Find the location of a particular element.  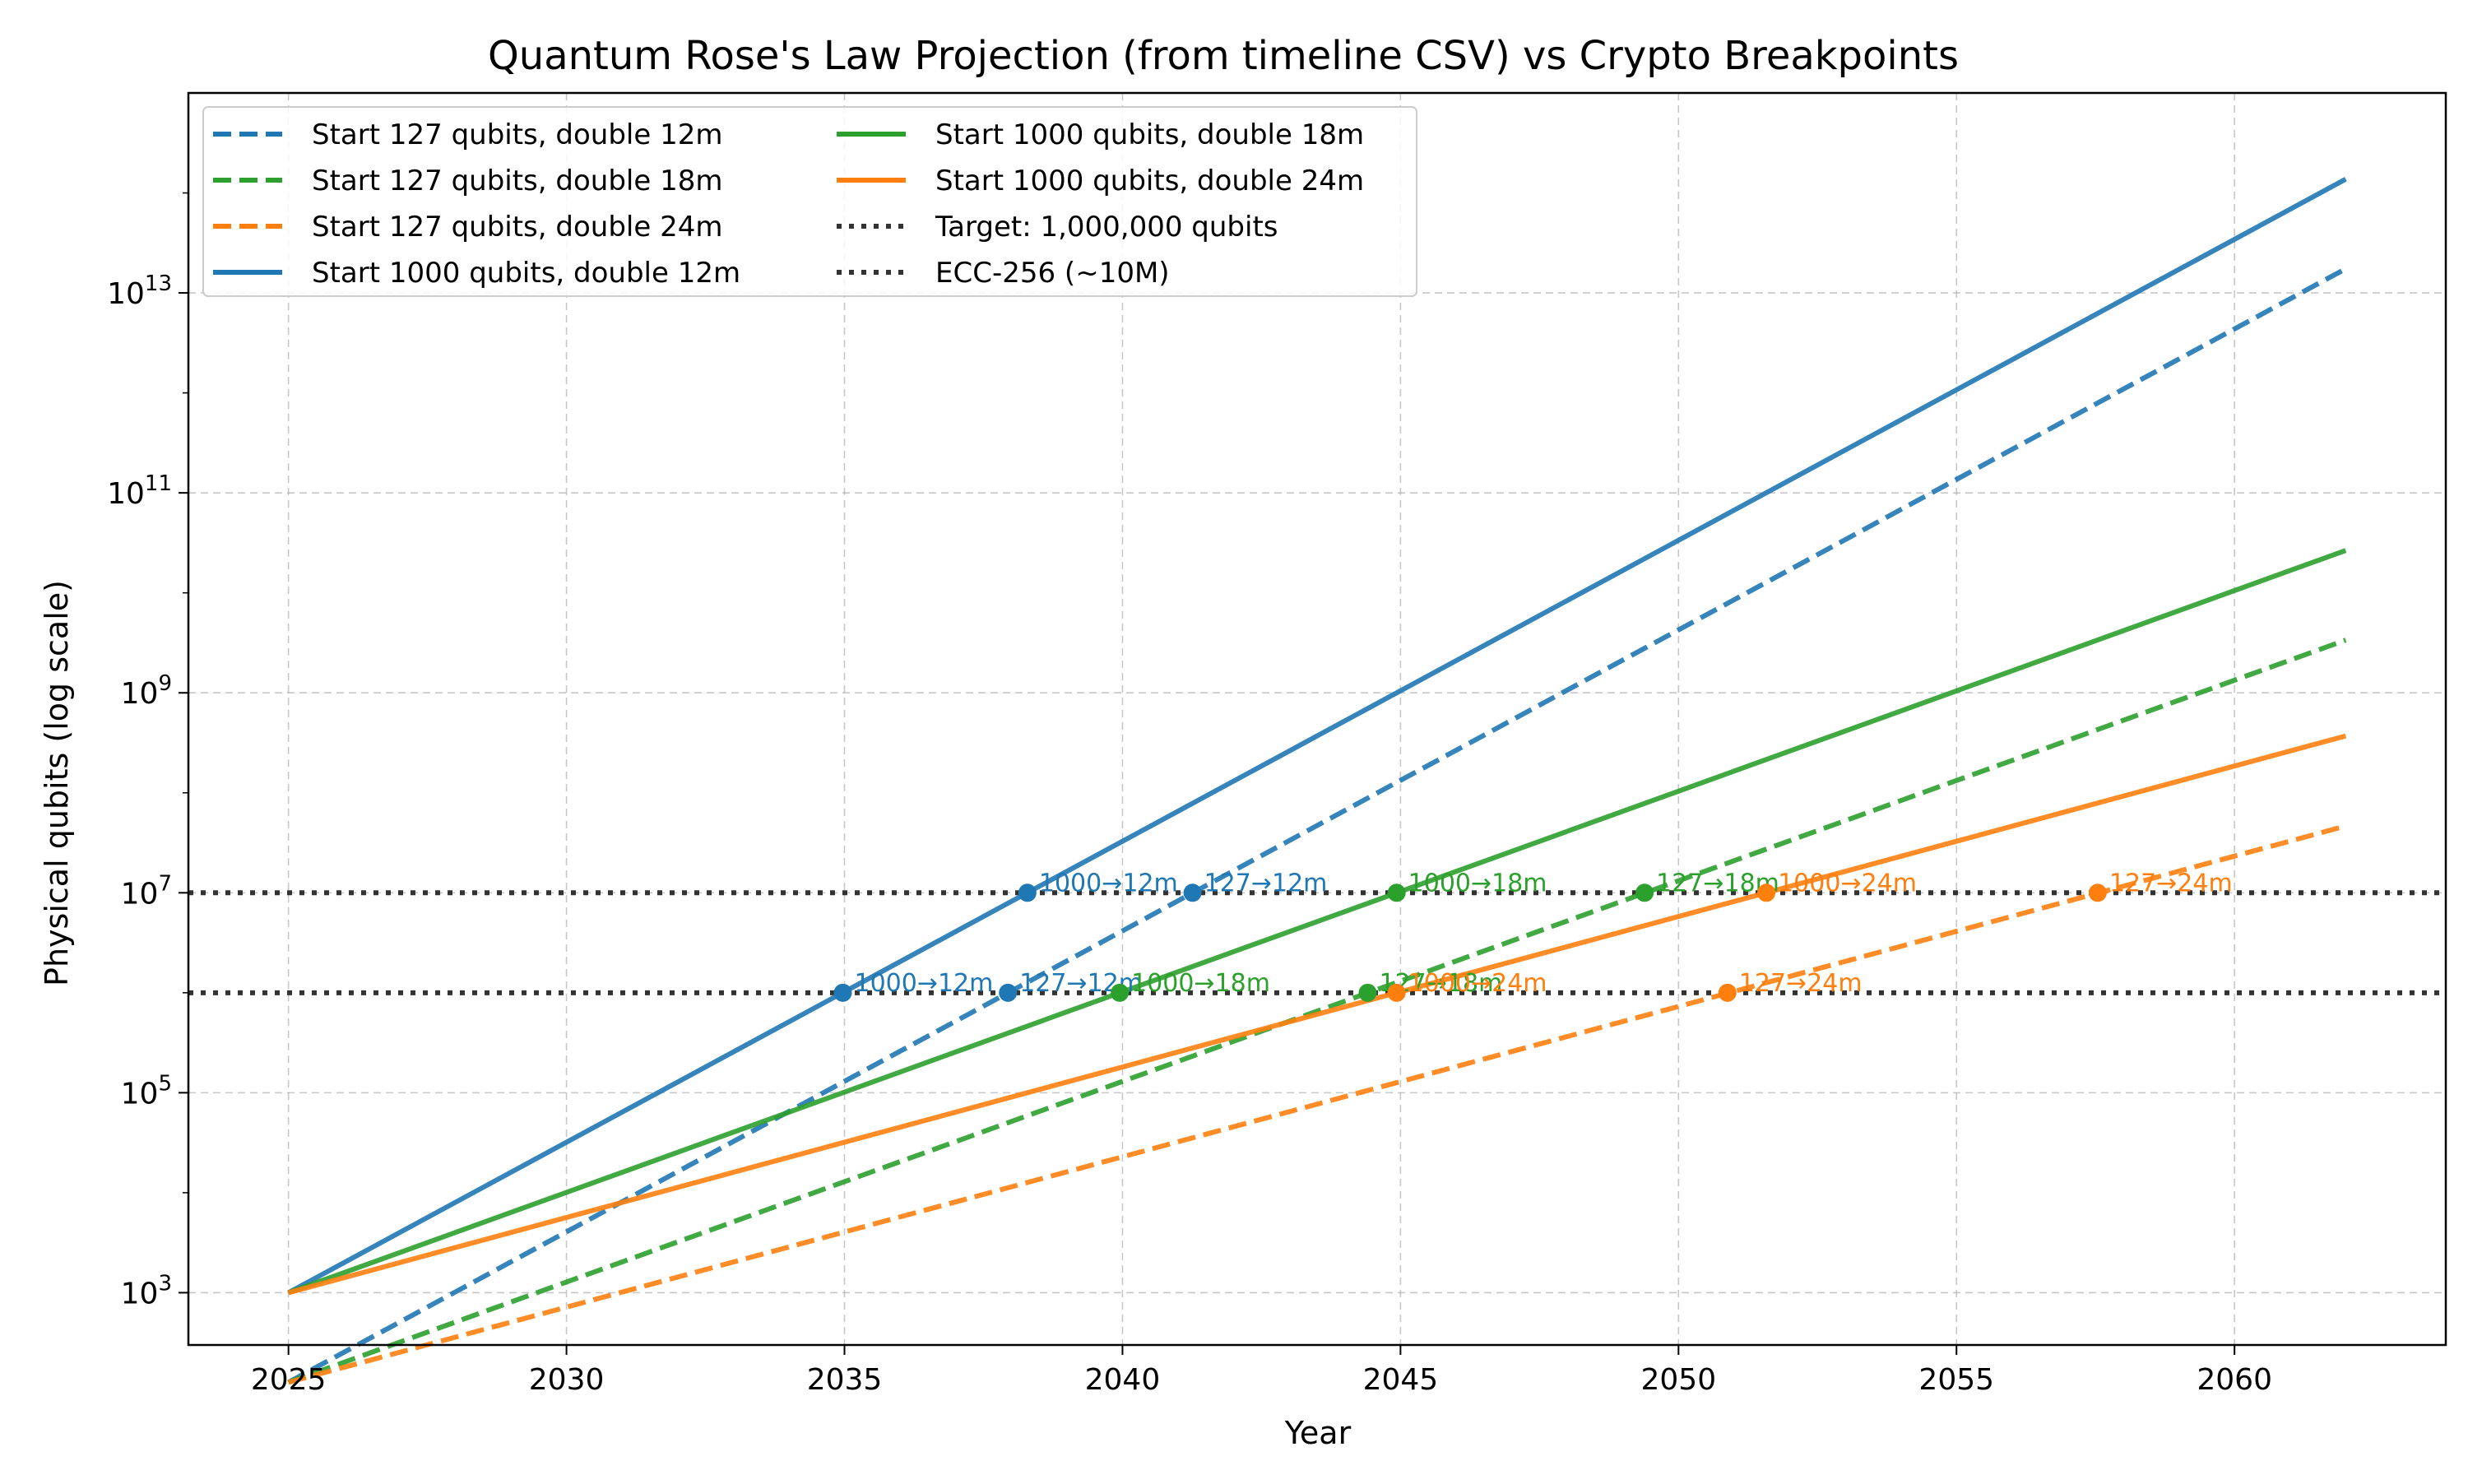

legend-label: Target: 1,000,000 qubits is located at coordinates (1106, 227).